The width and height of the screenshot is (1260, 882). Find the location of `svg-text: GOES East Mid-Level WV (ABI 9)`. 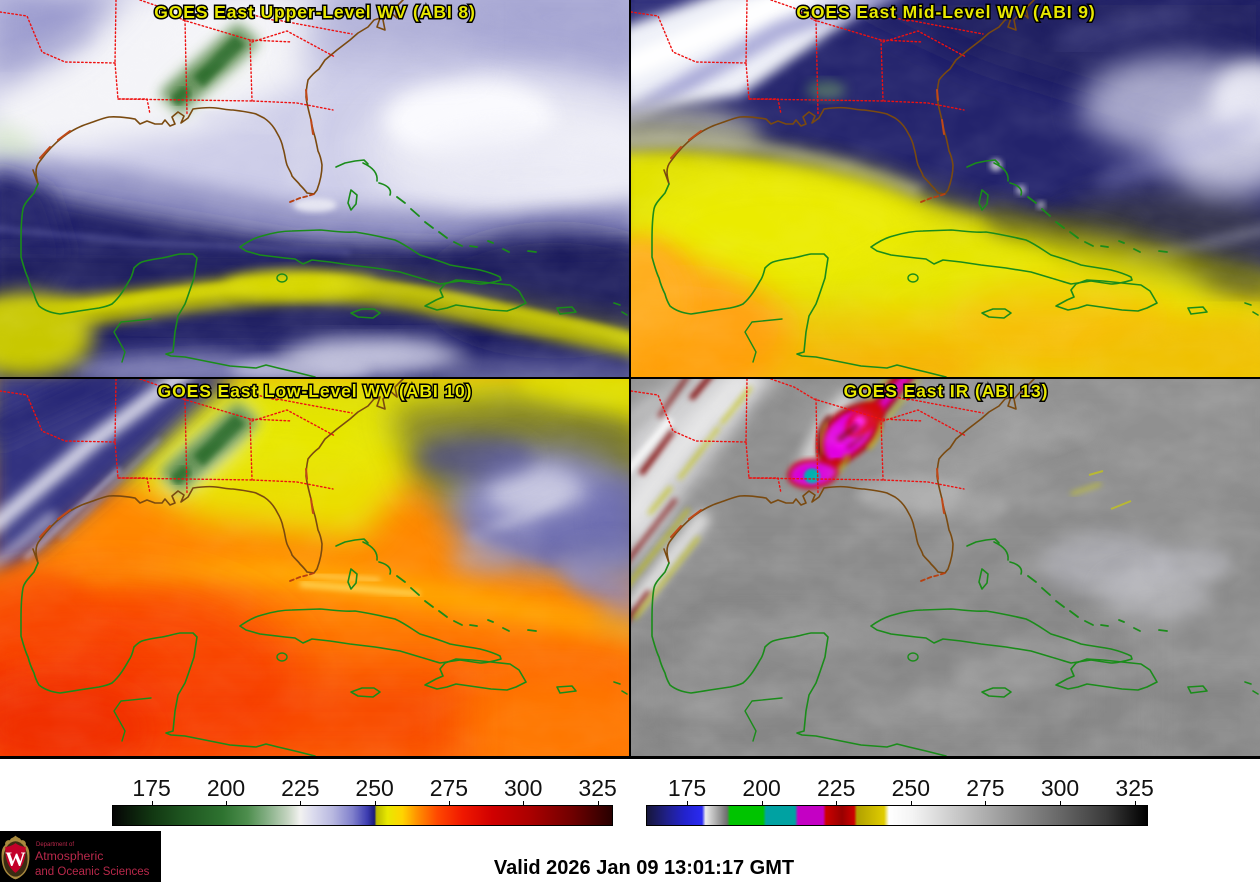

svg-text: GOES East Mid-Level WV (ABI 9) is located at coordinates (945, 12).